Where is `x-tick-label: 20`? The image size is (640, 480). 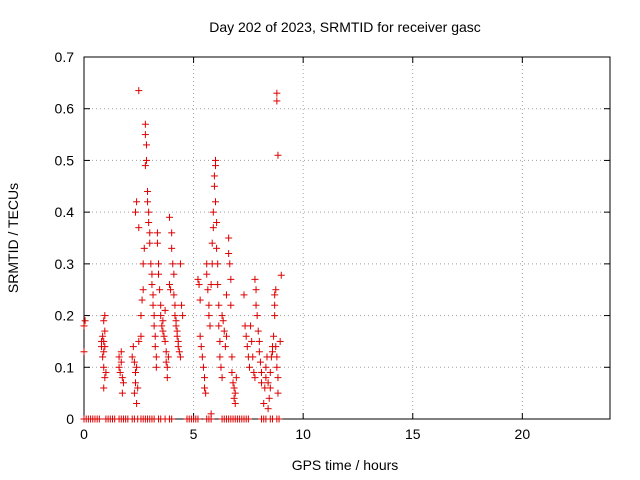 x-tick-label: 20 is located at coordinates (523, 434).